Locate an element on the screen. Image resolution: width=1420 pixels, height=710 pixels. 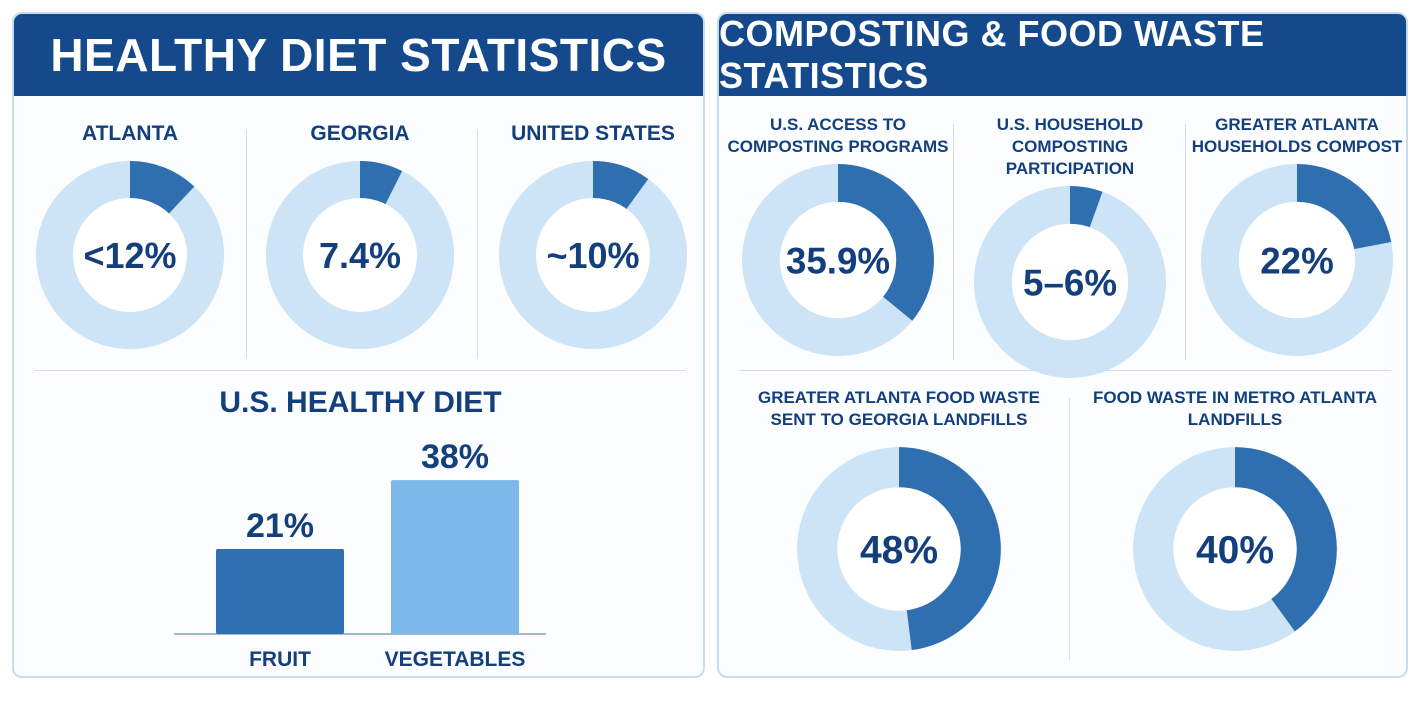
donut-value-label: 5–6% is located at coordinates (1070, 282).